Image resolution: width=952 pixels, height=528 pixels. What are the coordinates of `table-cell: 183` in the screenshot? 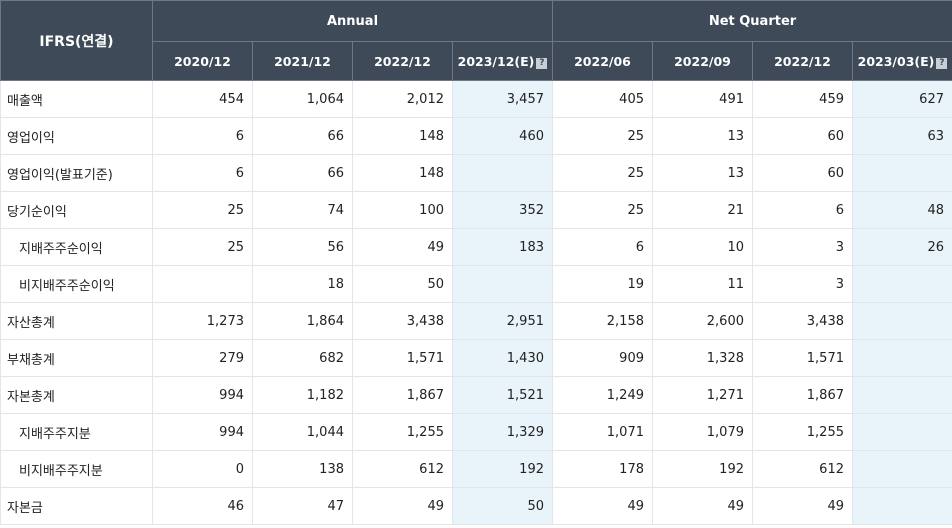 It's located at (502, 247).